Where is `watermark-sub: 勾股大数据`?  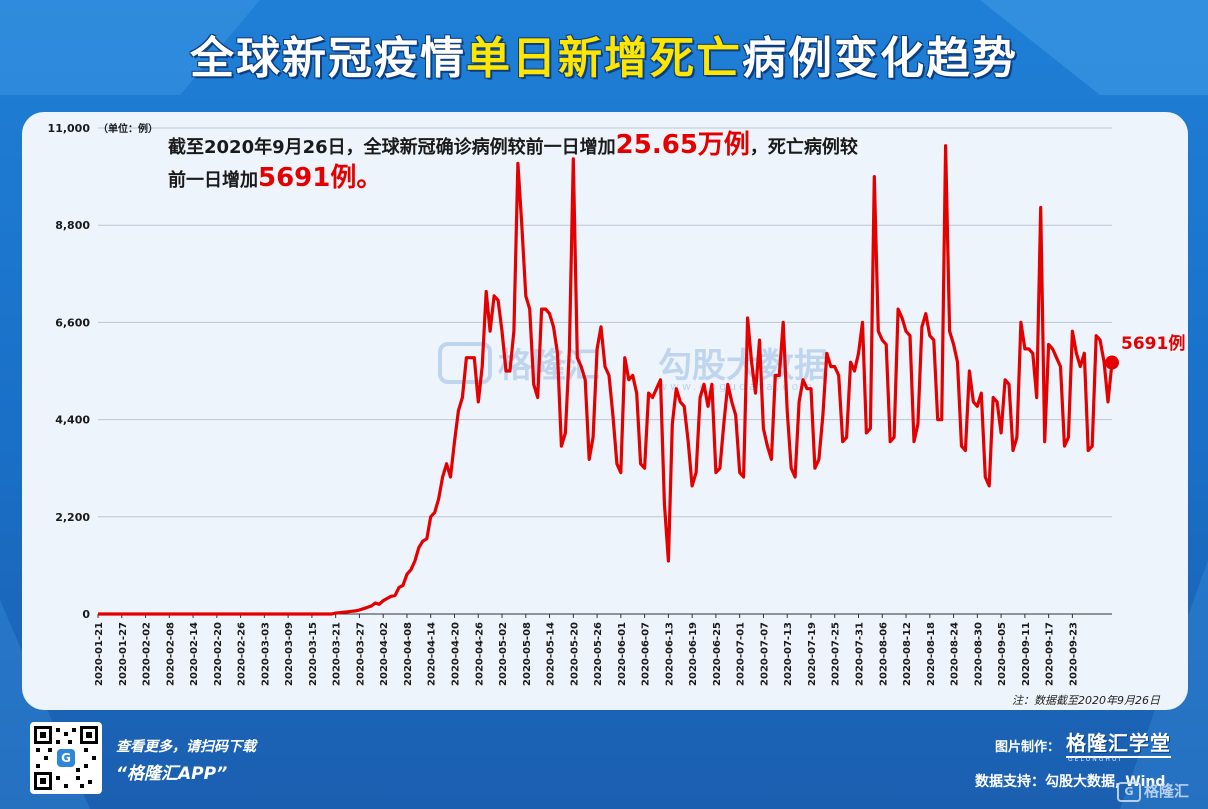 watermark-sub: 勾股大数据 is located at coordinates (743, 366).